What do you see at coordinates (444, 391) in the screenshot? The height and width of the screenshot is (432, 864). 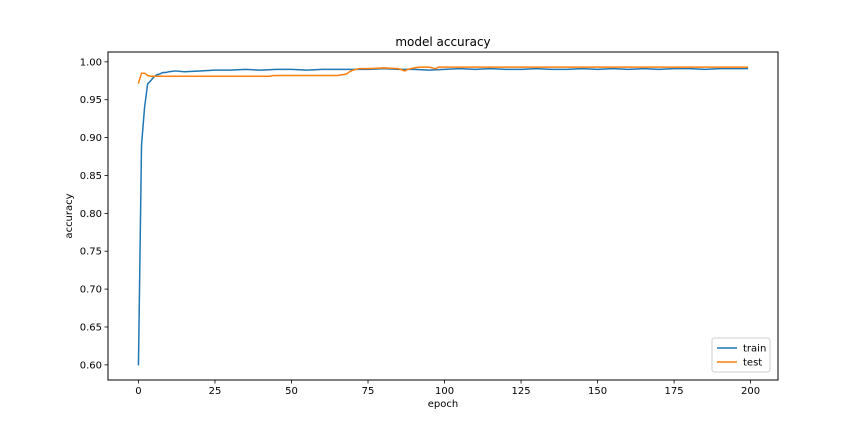 I see `x-tick-label: 100` at bounding box center [444, 391].